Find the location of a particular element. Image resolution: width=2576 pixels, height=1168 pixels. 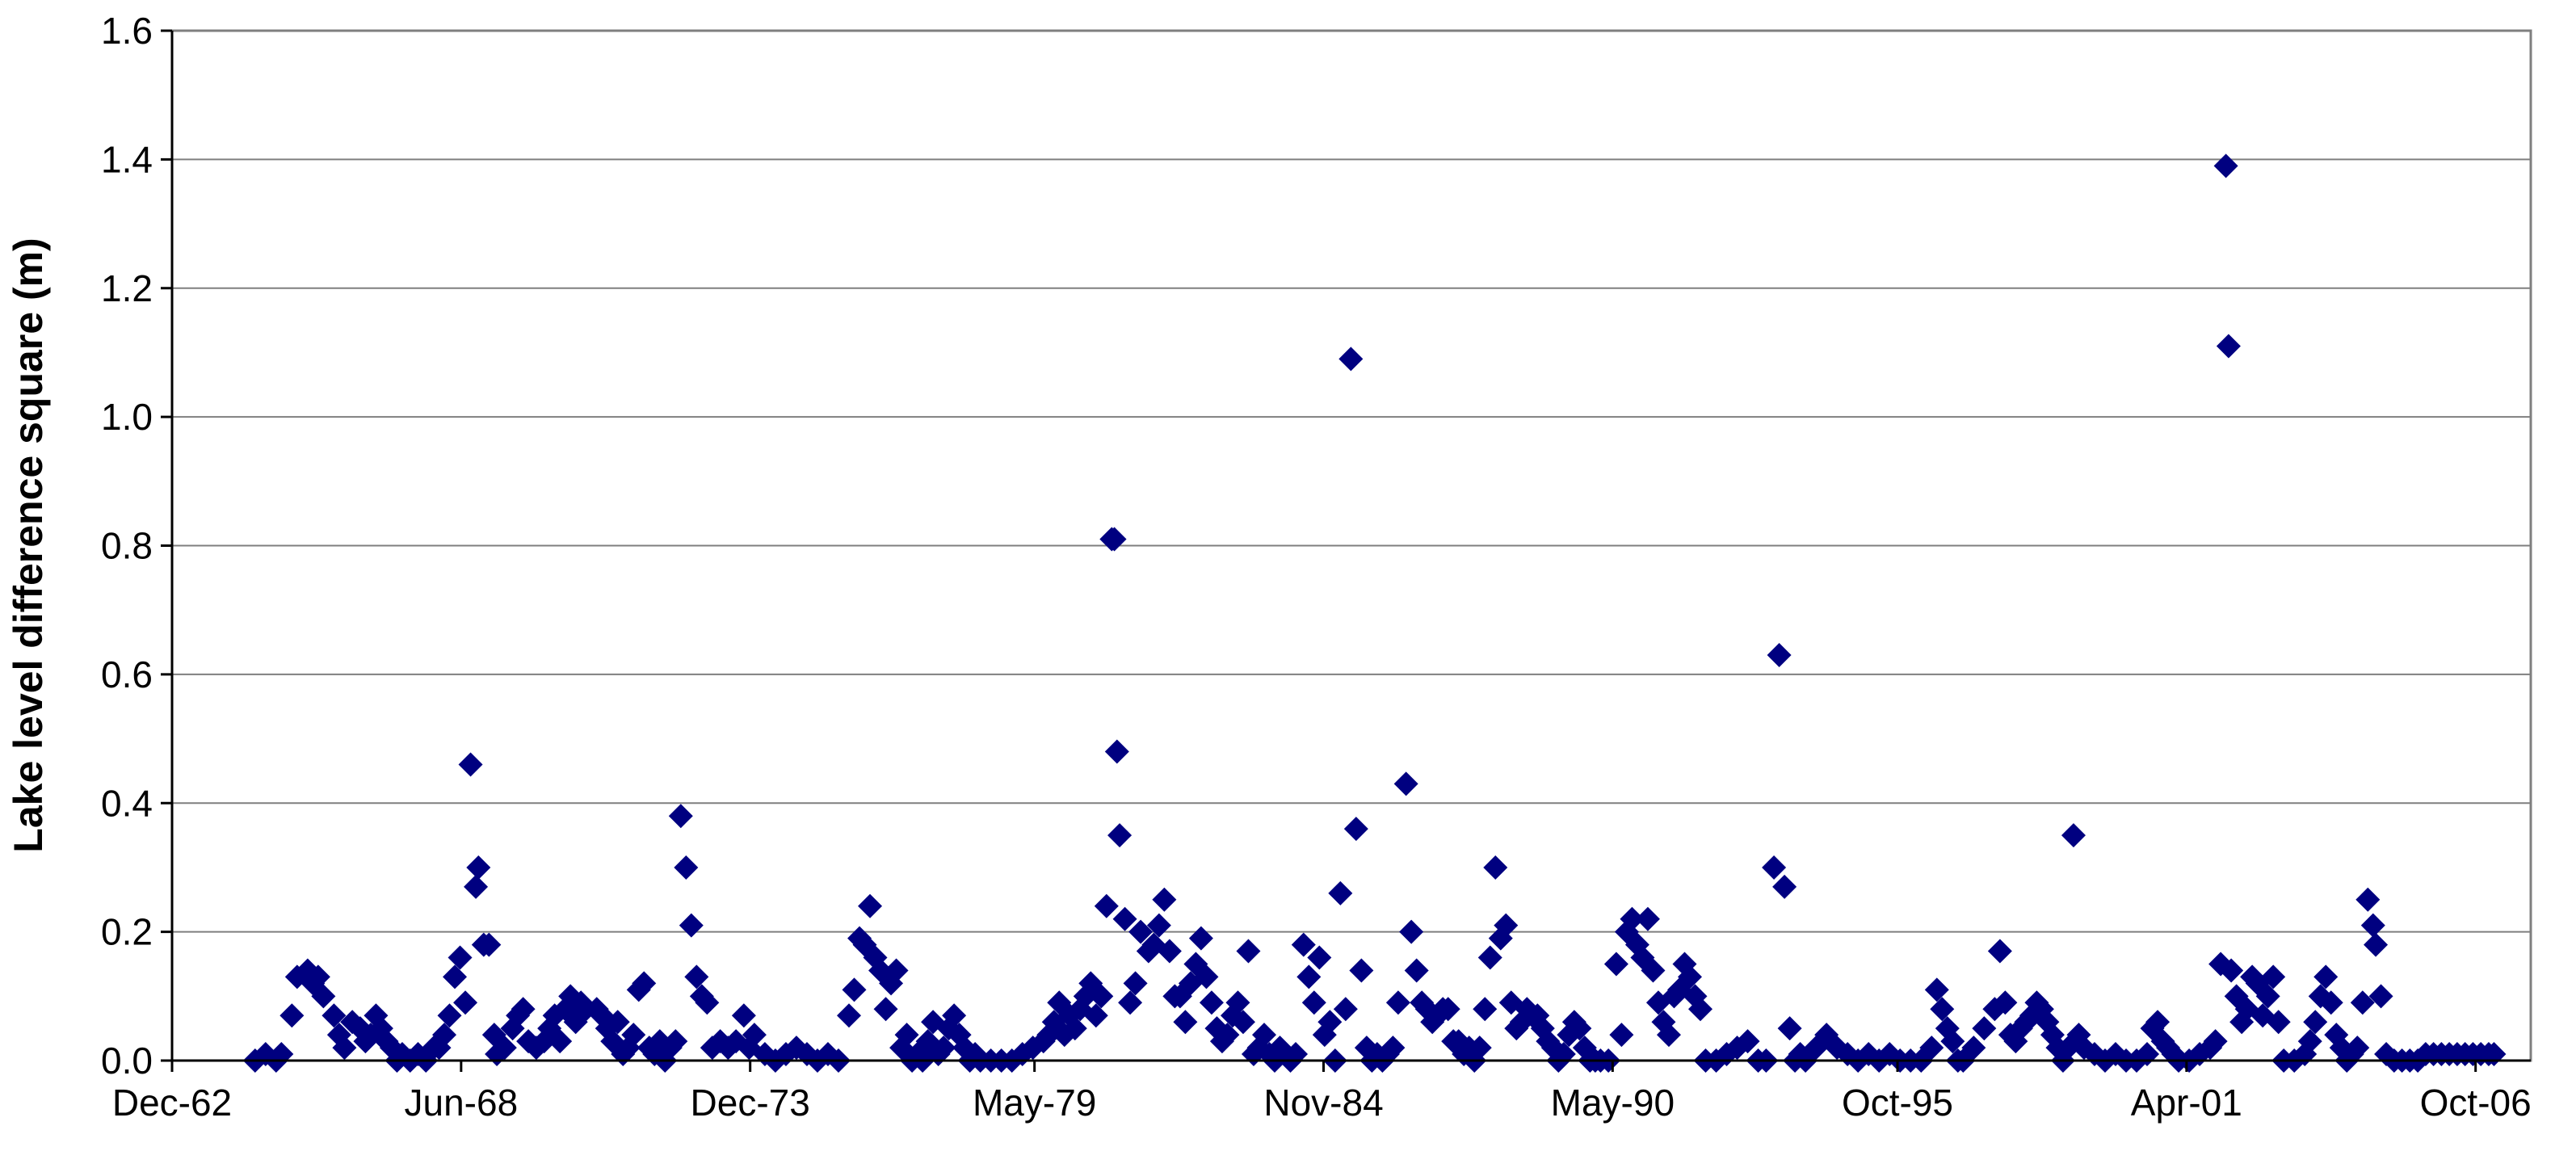

x-tick-label: Apr-01 is located at coordinates (2186, 1103).